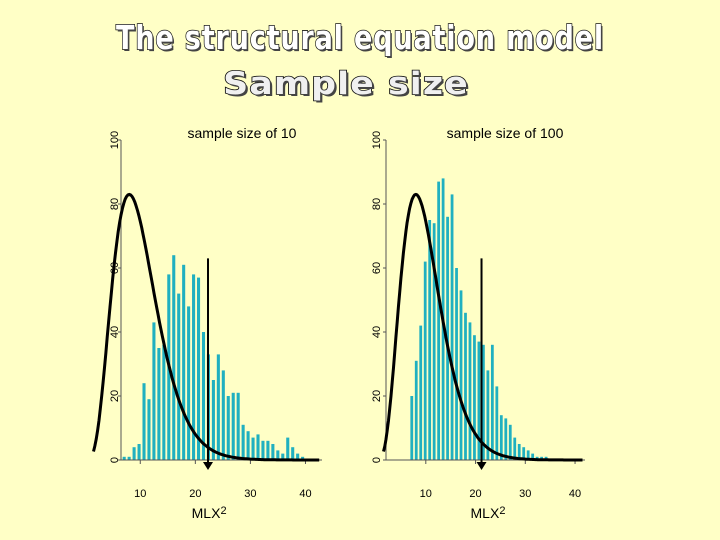 This screenshot has width=720, height=540. I want to click on slide-subtitle: Sample size, so click(345, 84).